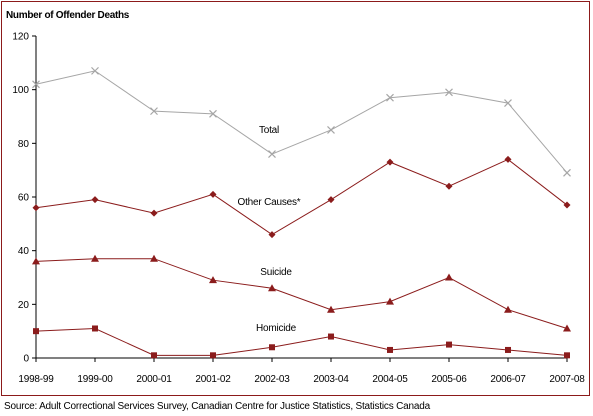 The image size is (593, 416). What do you see at coordinates (508, 379) in the screenshot?
I see `x-tick-label: 2006-07` at bounding box center [508, 379].